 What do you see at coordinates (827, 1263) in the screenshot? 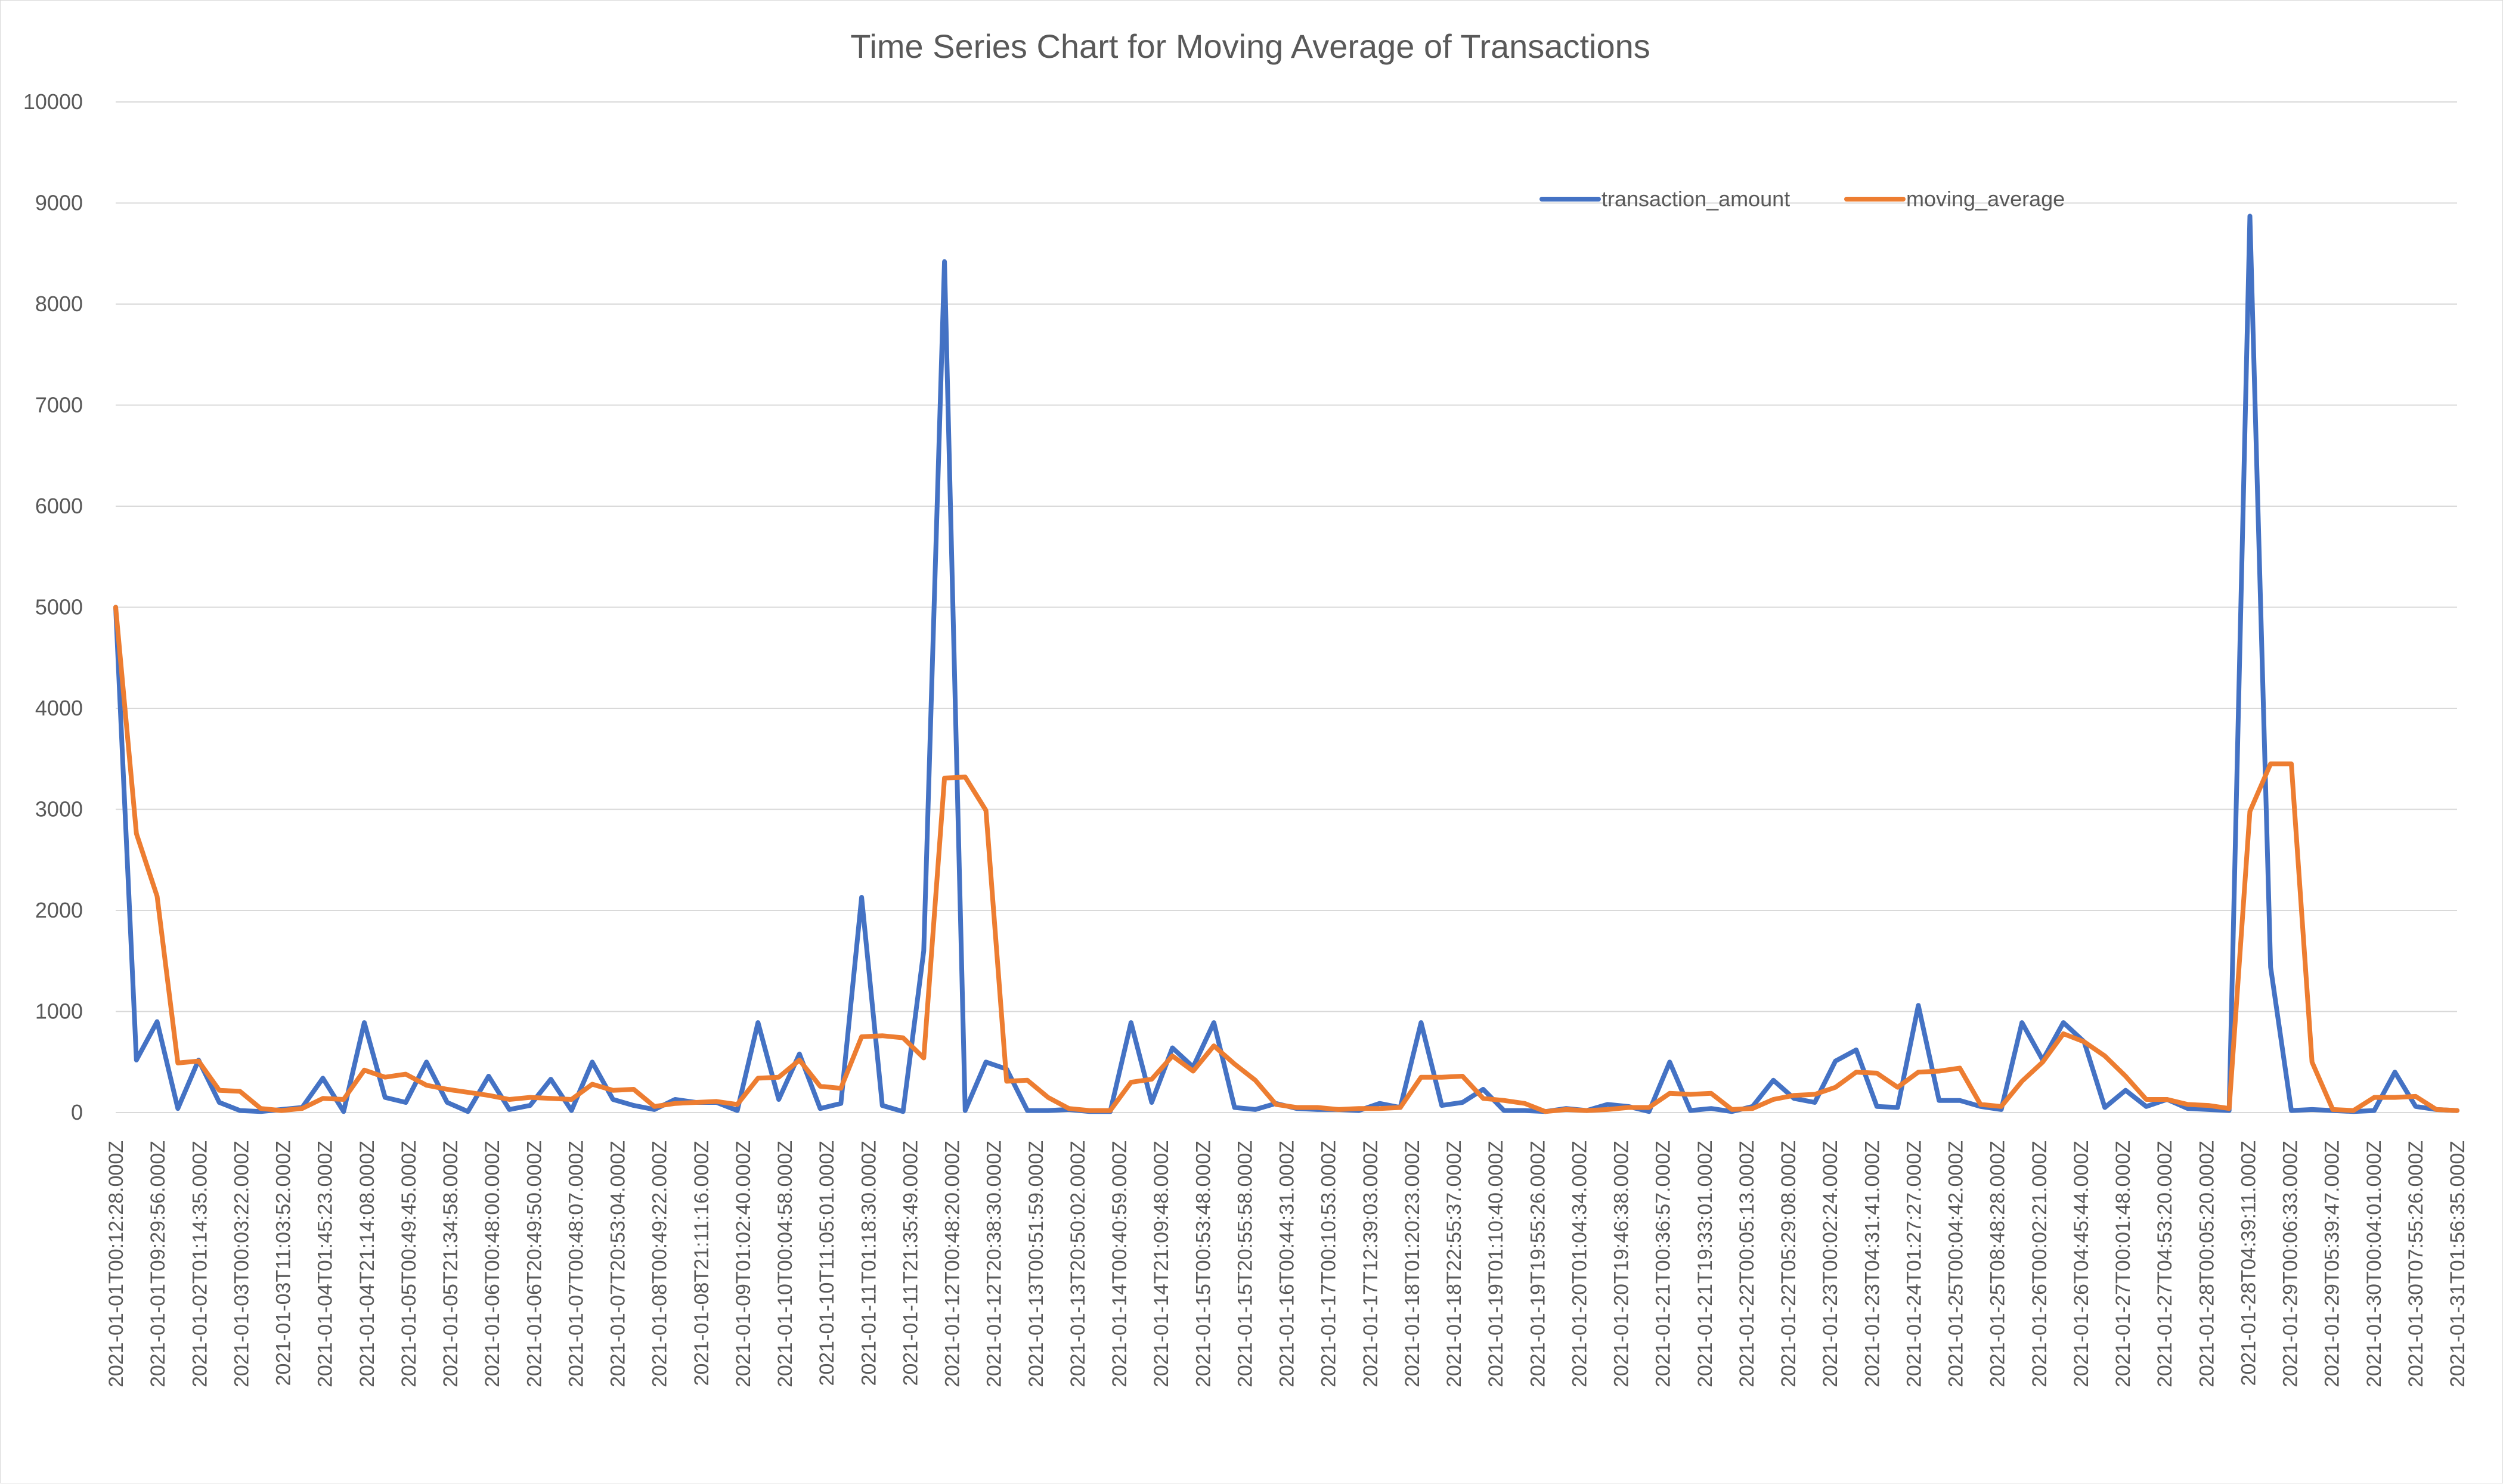
I see `x-tick-label: 2021-01-10T11:05:01.000Z` at bounding box center [827, 1263].